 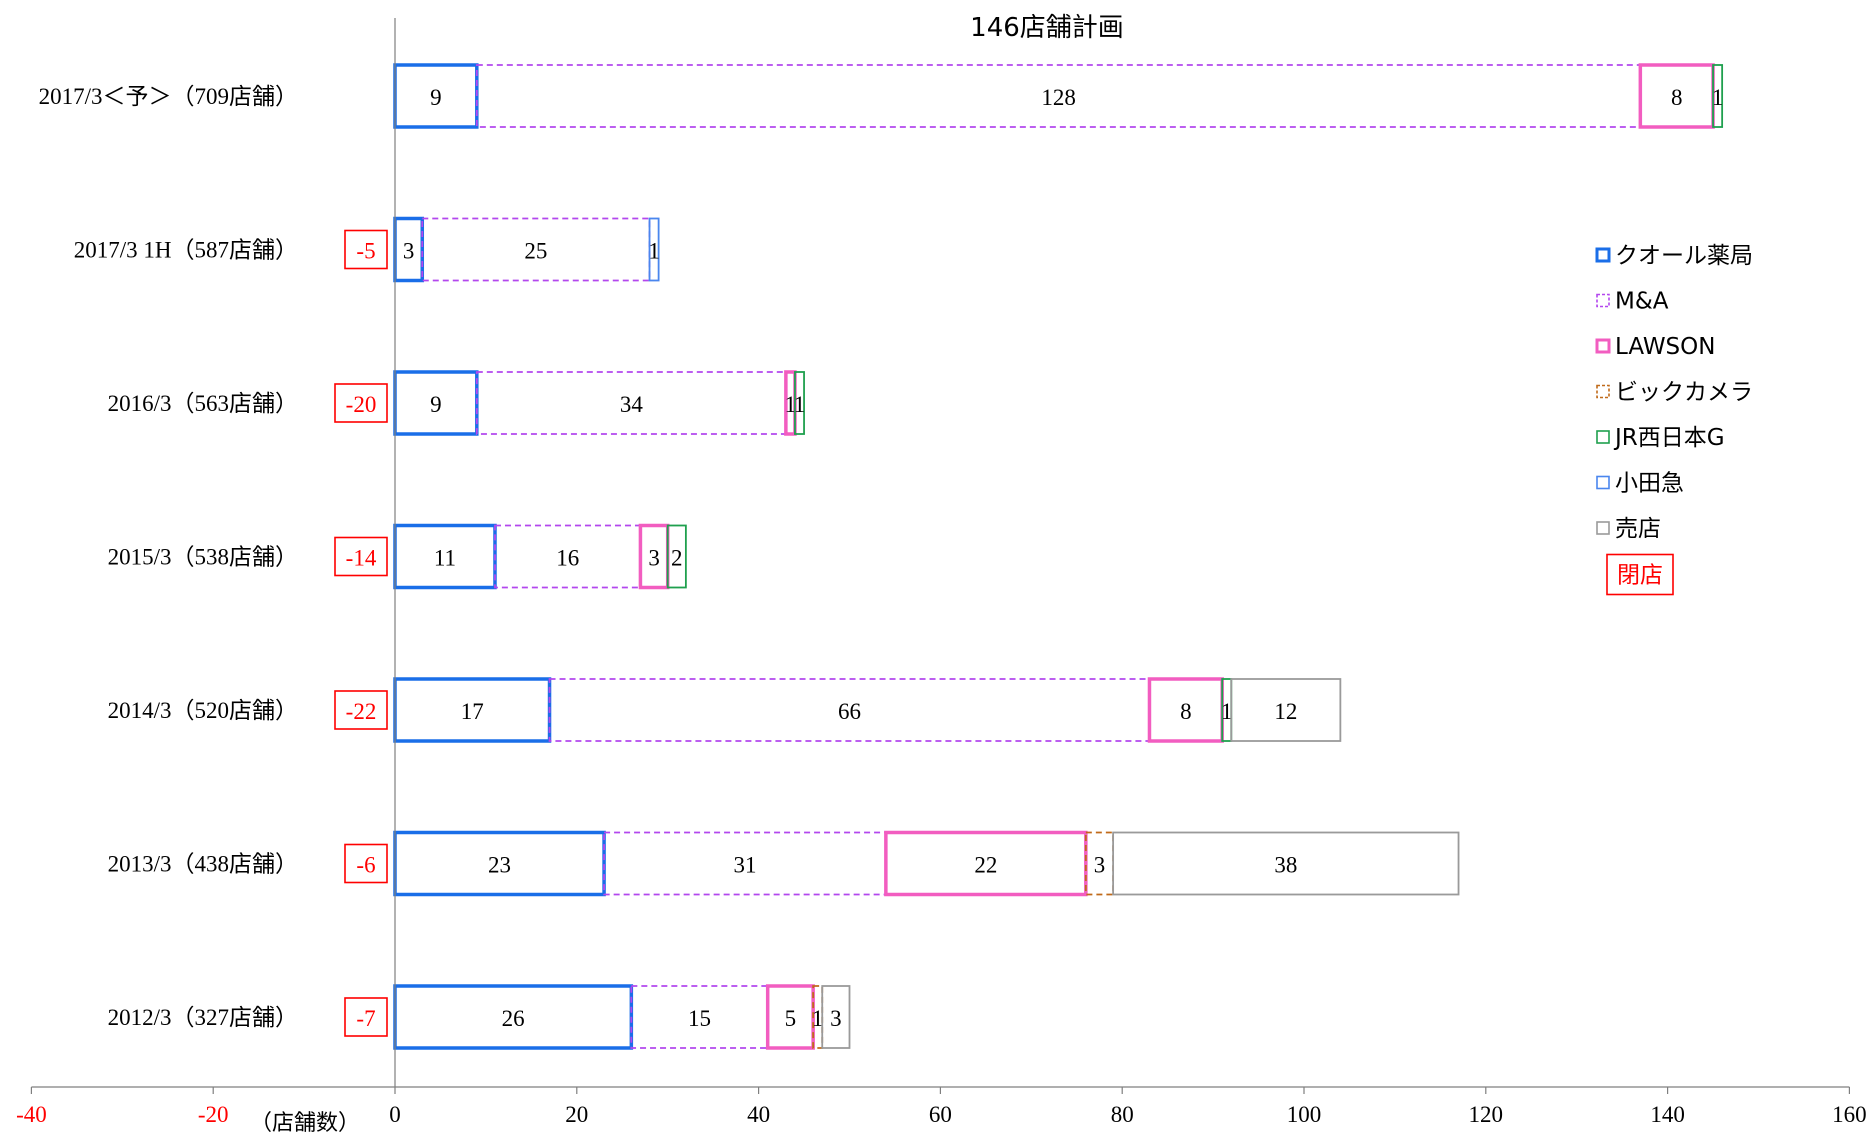 What do you see at coordinates (791, 1018) in the screenshot?
I see `data-label: 5` at bounding box center [791, 1018].